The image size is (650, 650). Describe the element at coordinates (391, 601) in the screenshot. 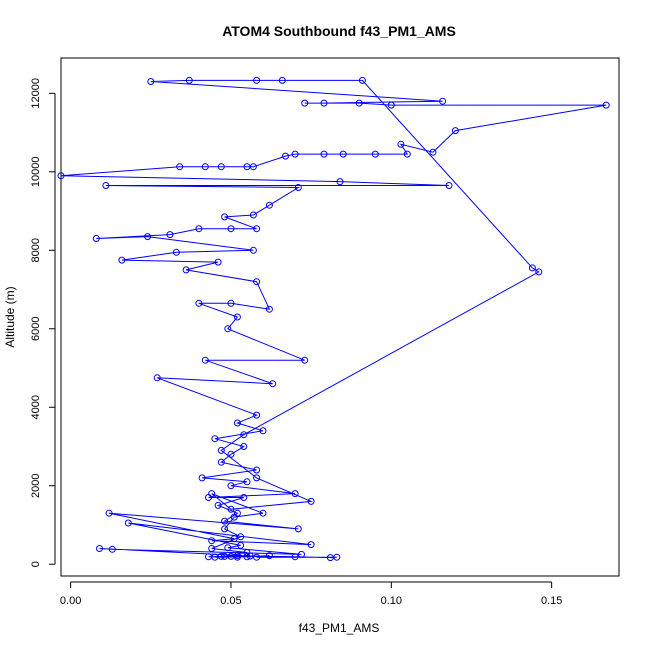

I see `x-tick-label: 0.10` at that location.